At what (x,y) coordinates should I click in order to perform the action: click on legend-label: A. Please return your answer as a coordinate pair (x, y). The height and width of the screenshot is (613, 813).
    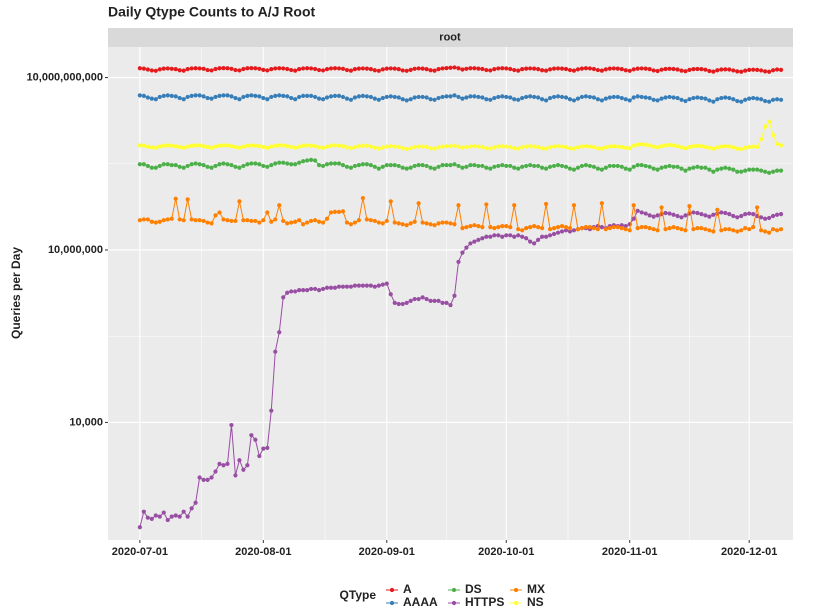
    Looking at the image, I should click on (407, 589).